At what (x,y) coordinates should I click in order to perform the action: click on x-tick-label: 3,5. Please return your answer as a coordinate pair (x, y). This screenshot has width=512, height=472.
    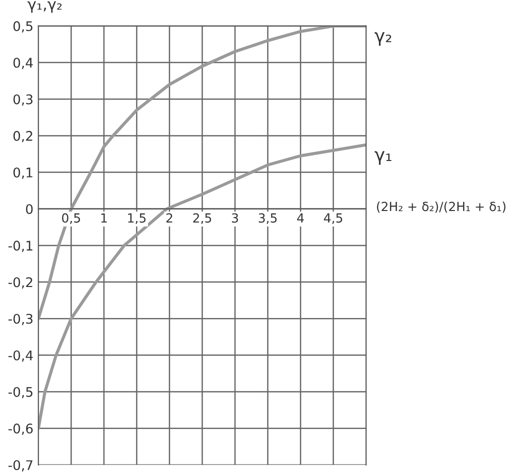
    Looking at the image, I should click on (267, 218).